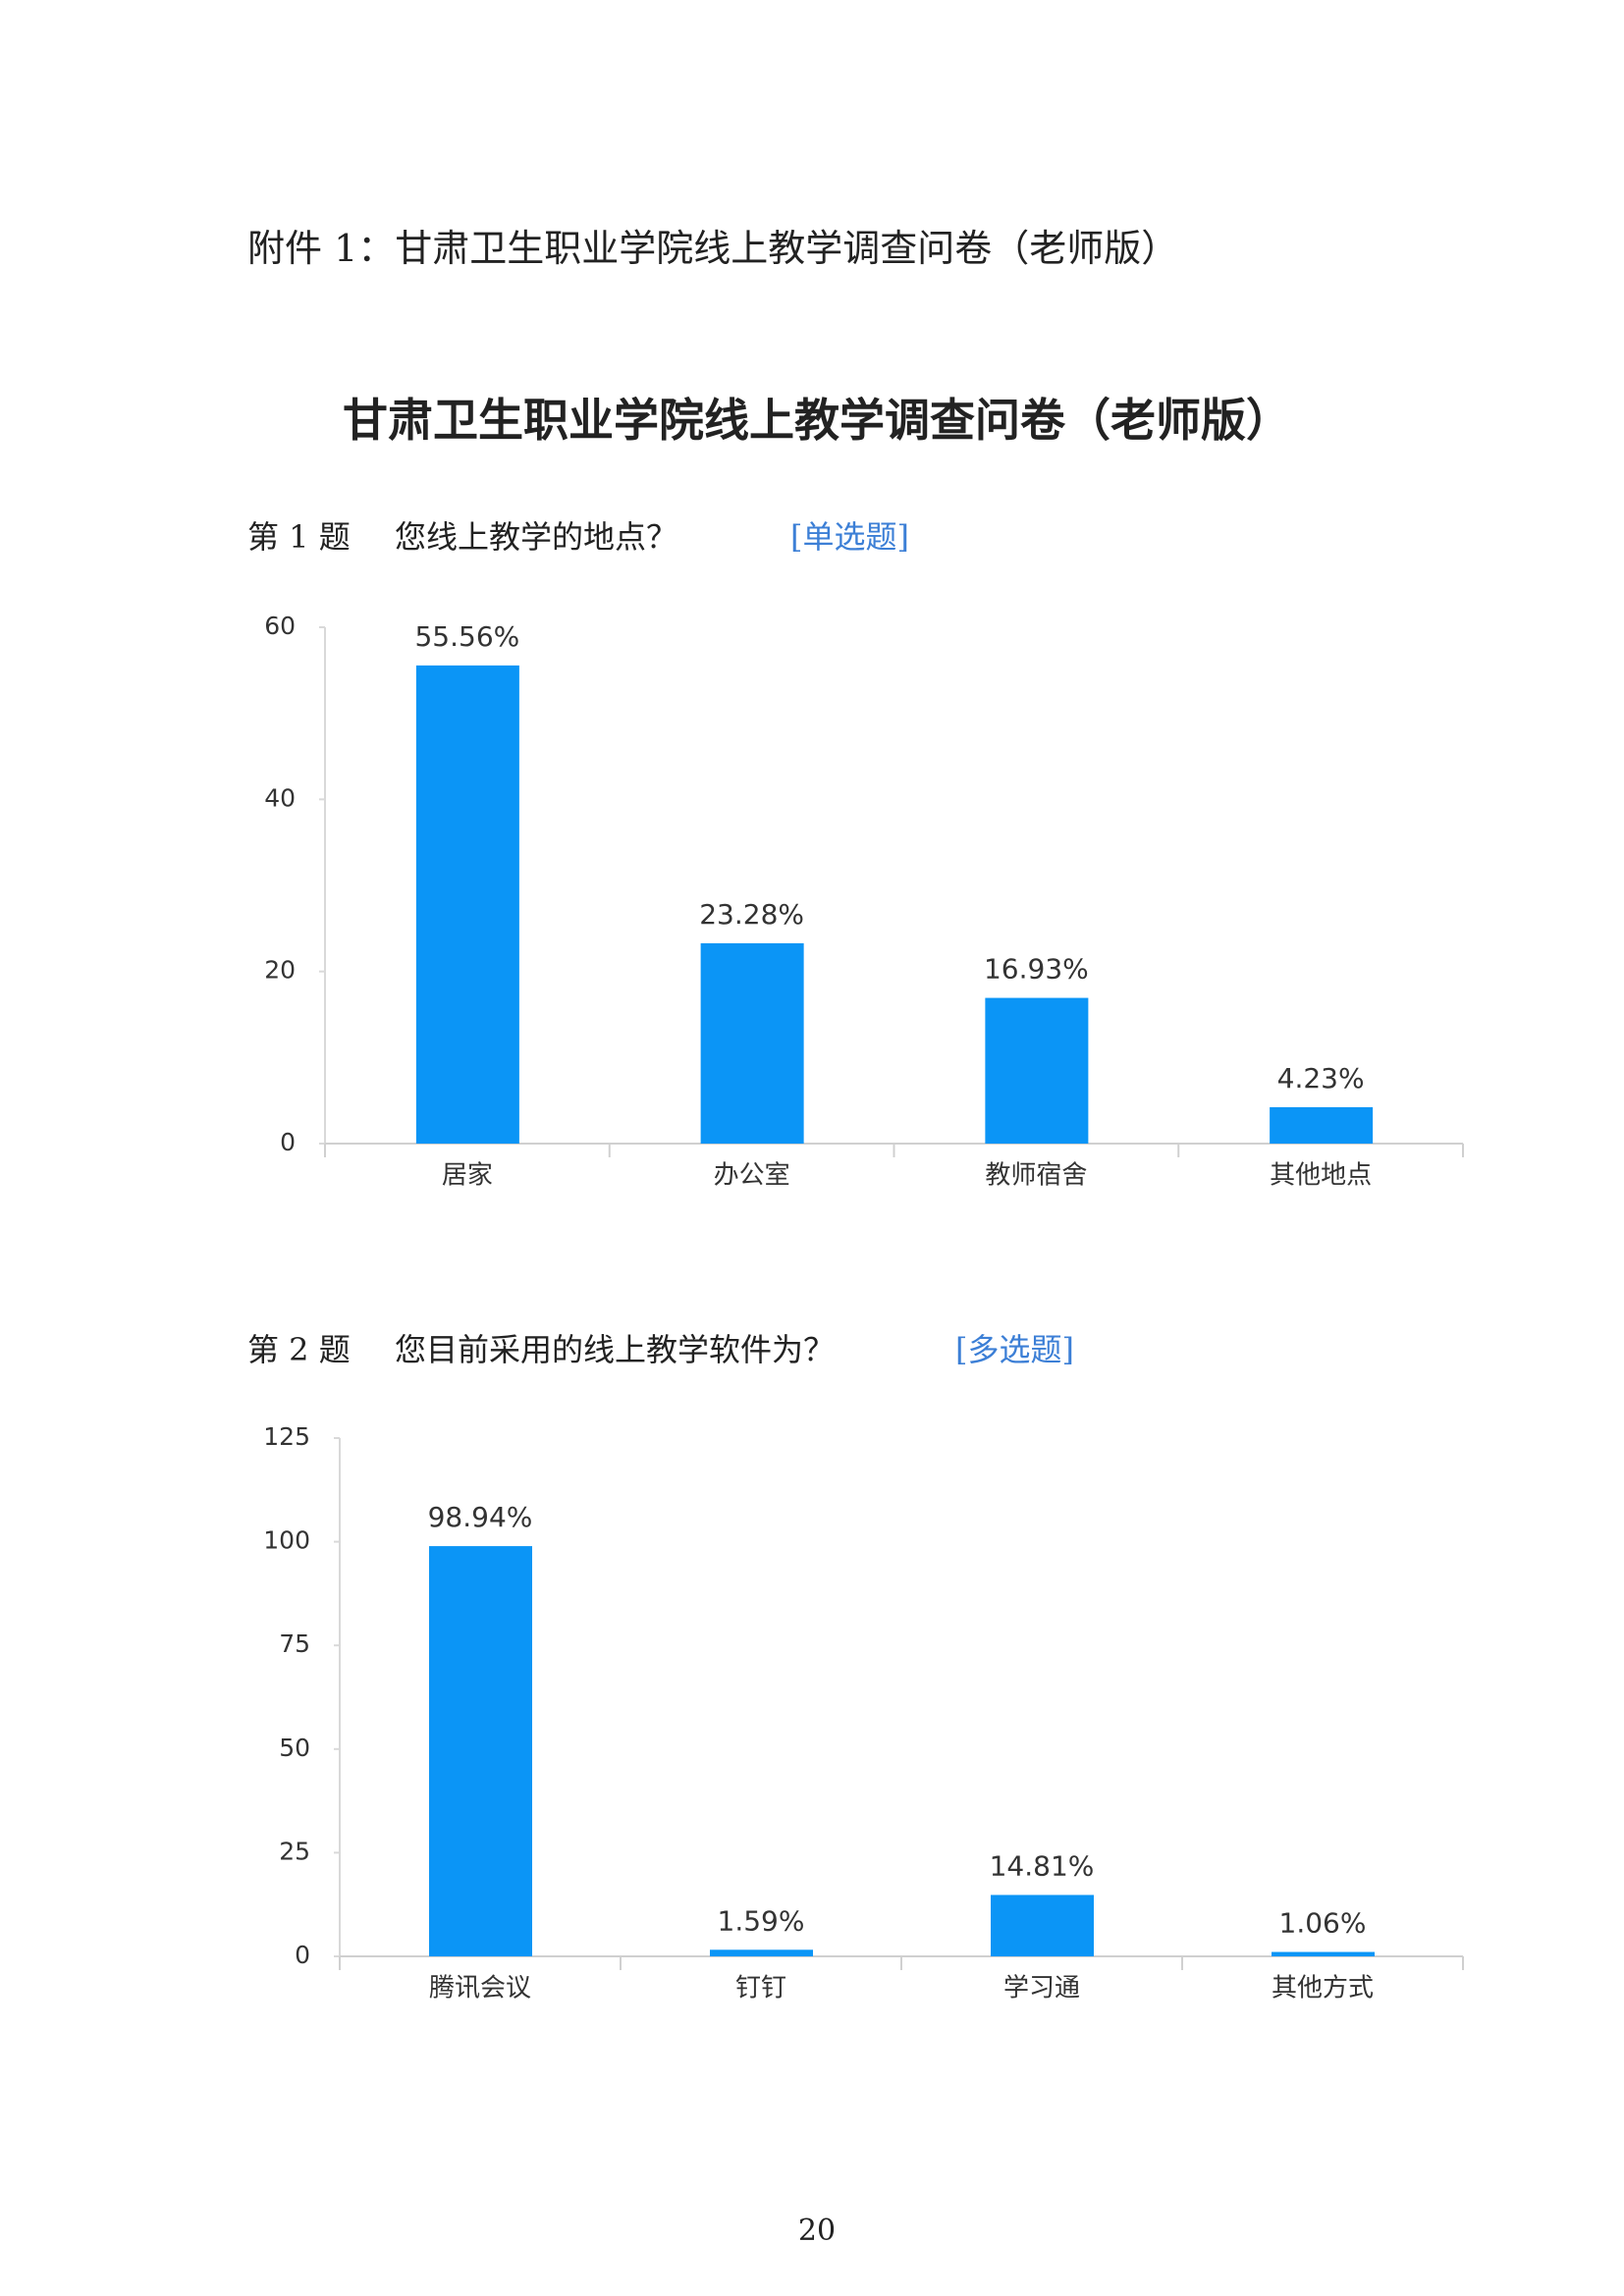 The image size is (1624, 2296). Describe the element at coordinates (286, 1541) in the screenshot. I see `y-tick-label: 100` at that location.